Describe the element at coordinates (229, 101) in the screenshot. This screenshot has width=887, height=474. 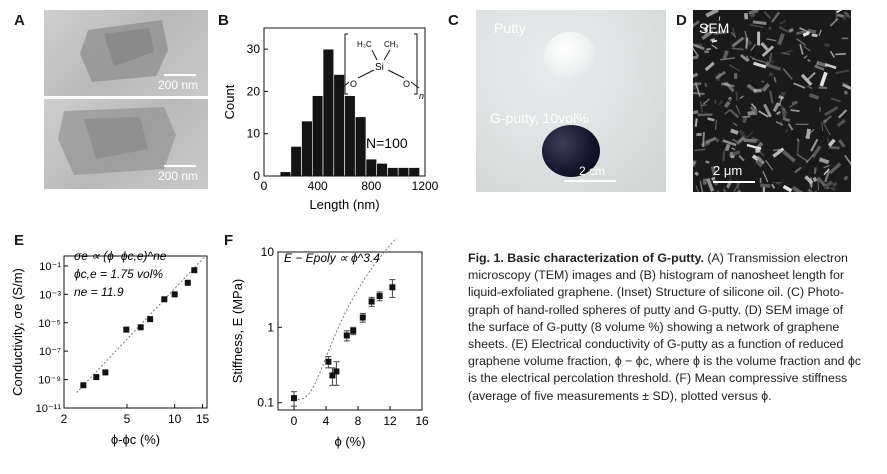
I see `y-axis-label: Count` at that location.